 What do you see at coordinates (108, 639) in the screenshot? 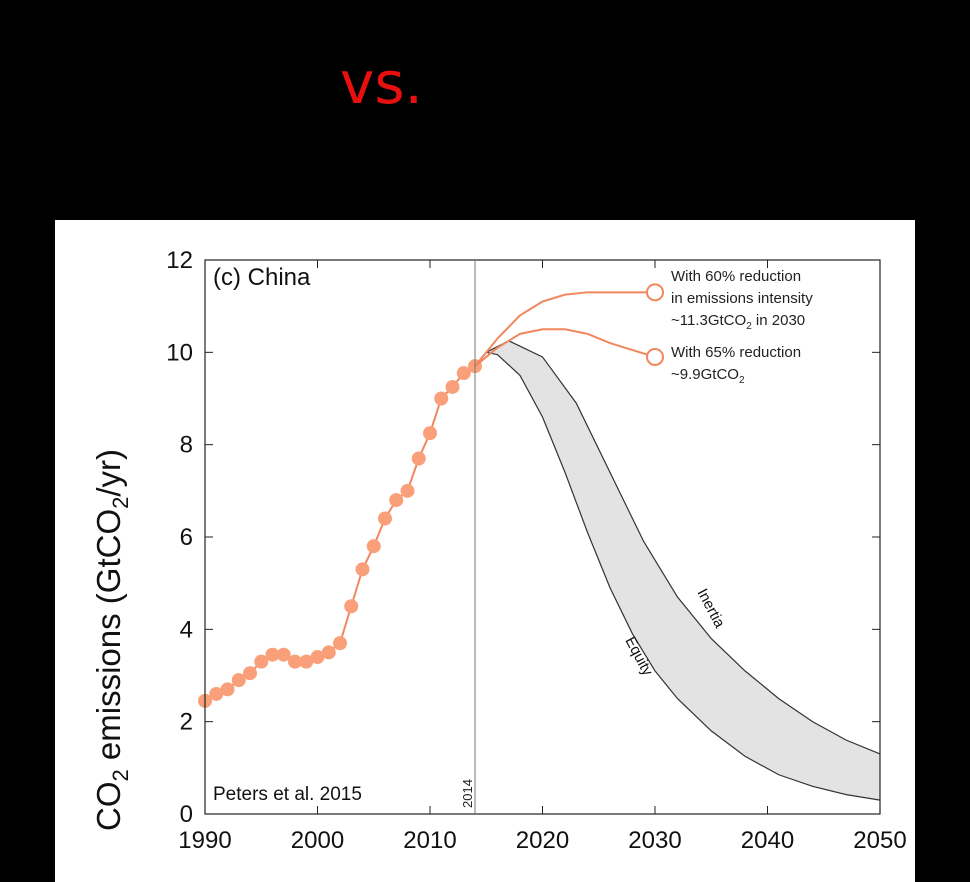
I see `y-axis-label-mid: emissions (GtCO` at bounding box center [108, 639].